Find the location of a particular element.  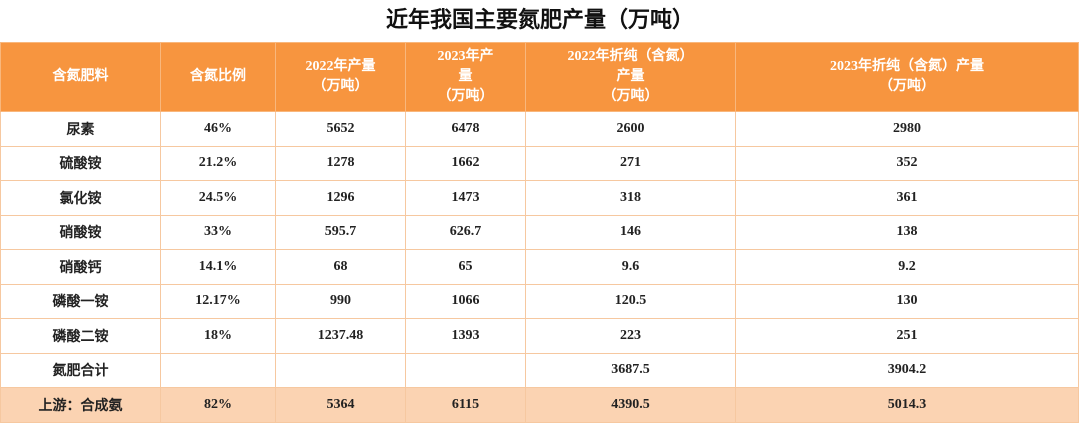

cell-text: 尿素 is located at coordinates (80, 130).